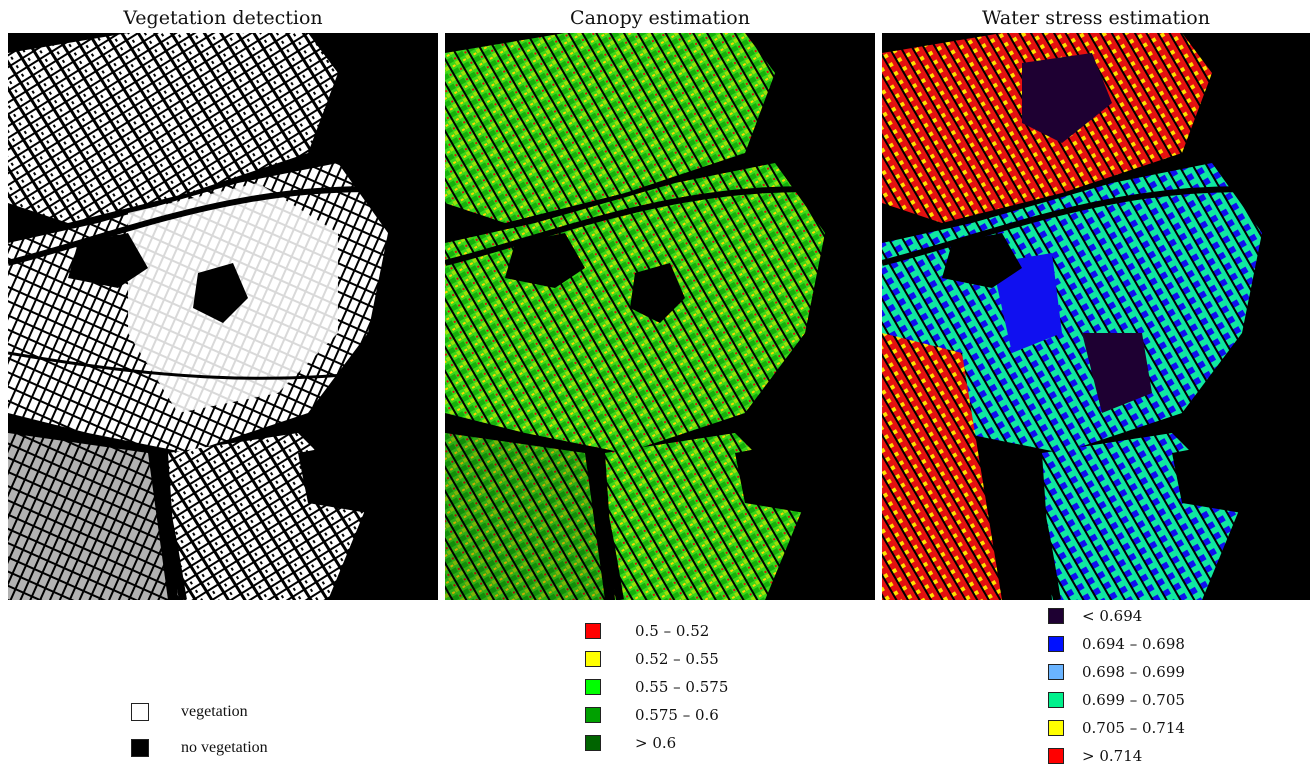  I want to click on legend-label: no vegetation, so click(224, 747).